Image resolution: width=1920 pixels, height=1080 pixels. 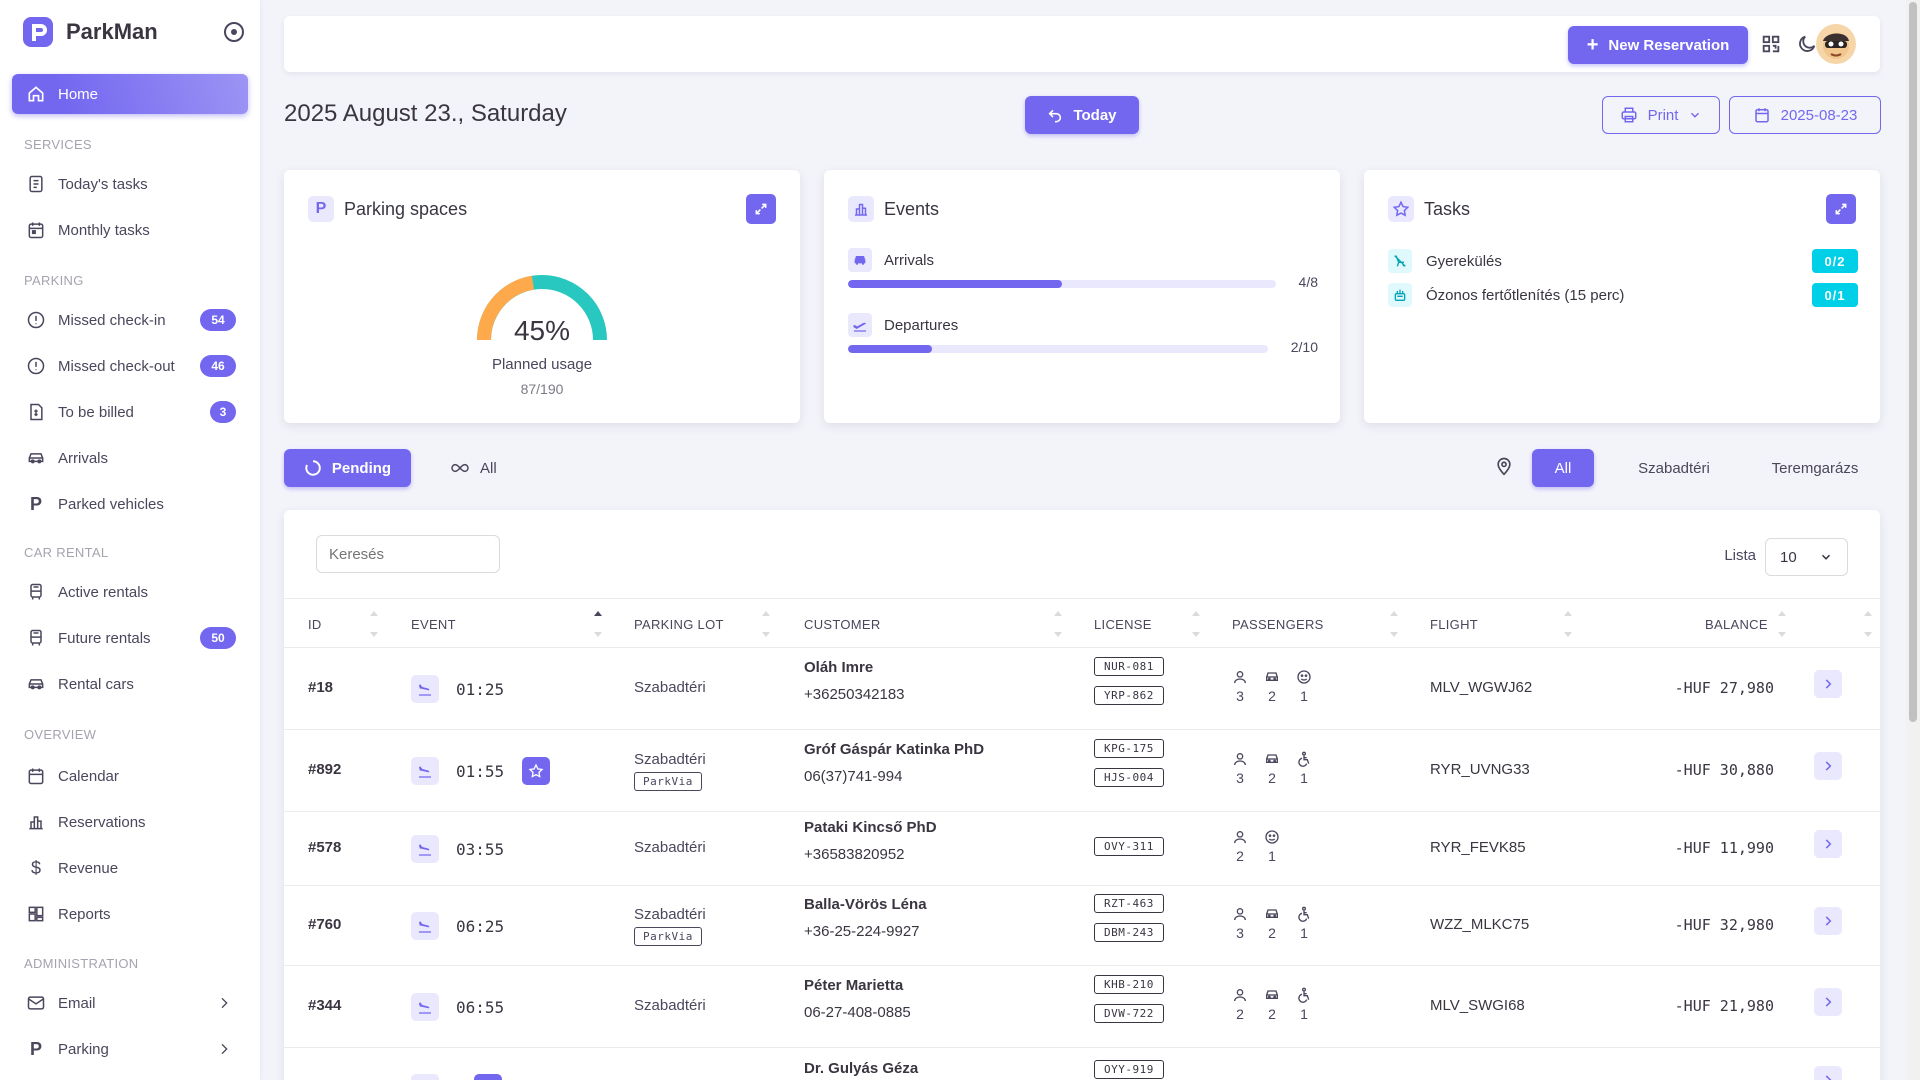 I want to click on task-item: Gyerekülés 0/2, so click(x=1623, y=261).